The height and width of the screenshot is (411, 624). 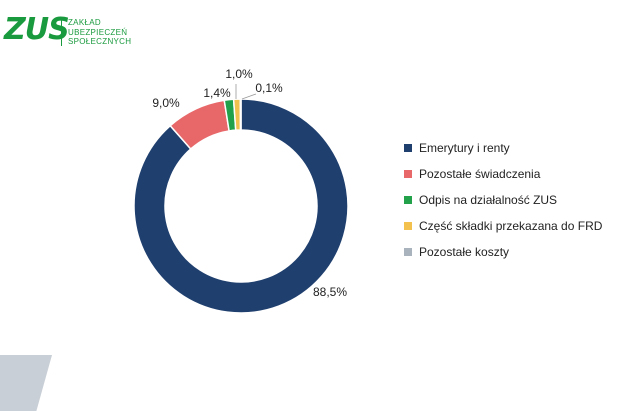 I want to click on logo-text: ZAKŁAD UBEZPIECZEŃ SPOŁECZNYCH, so click(x=99, y=32).